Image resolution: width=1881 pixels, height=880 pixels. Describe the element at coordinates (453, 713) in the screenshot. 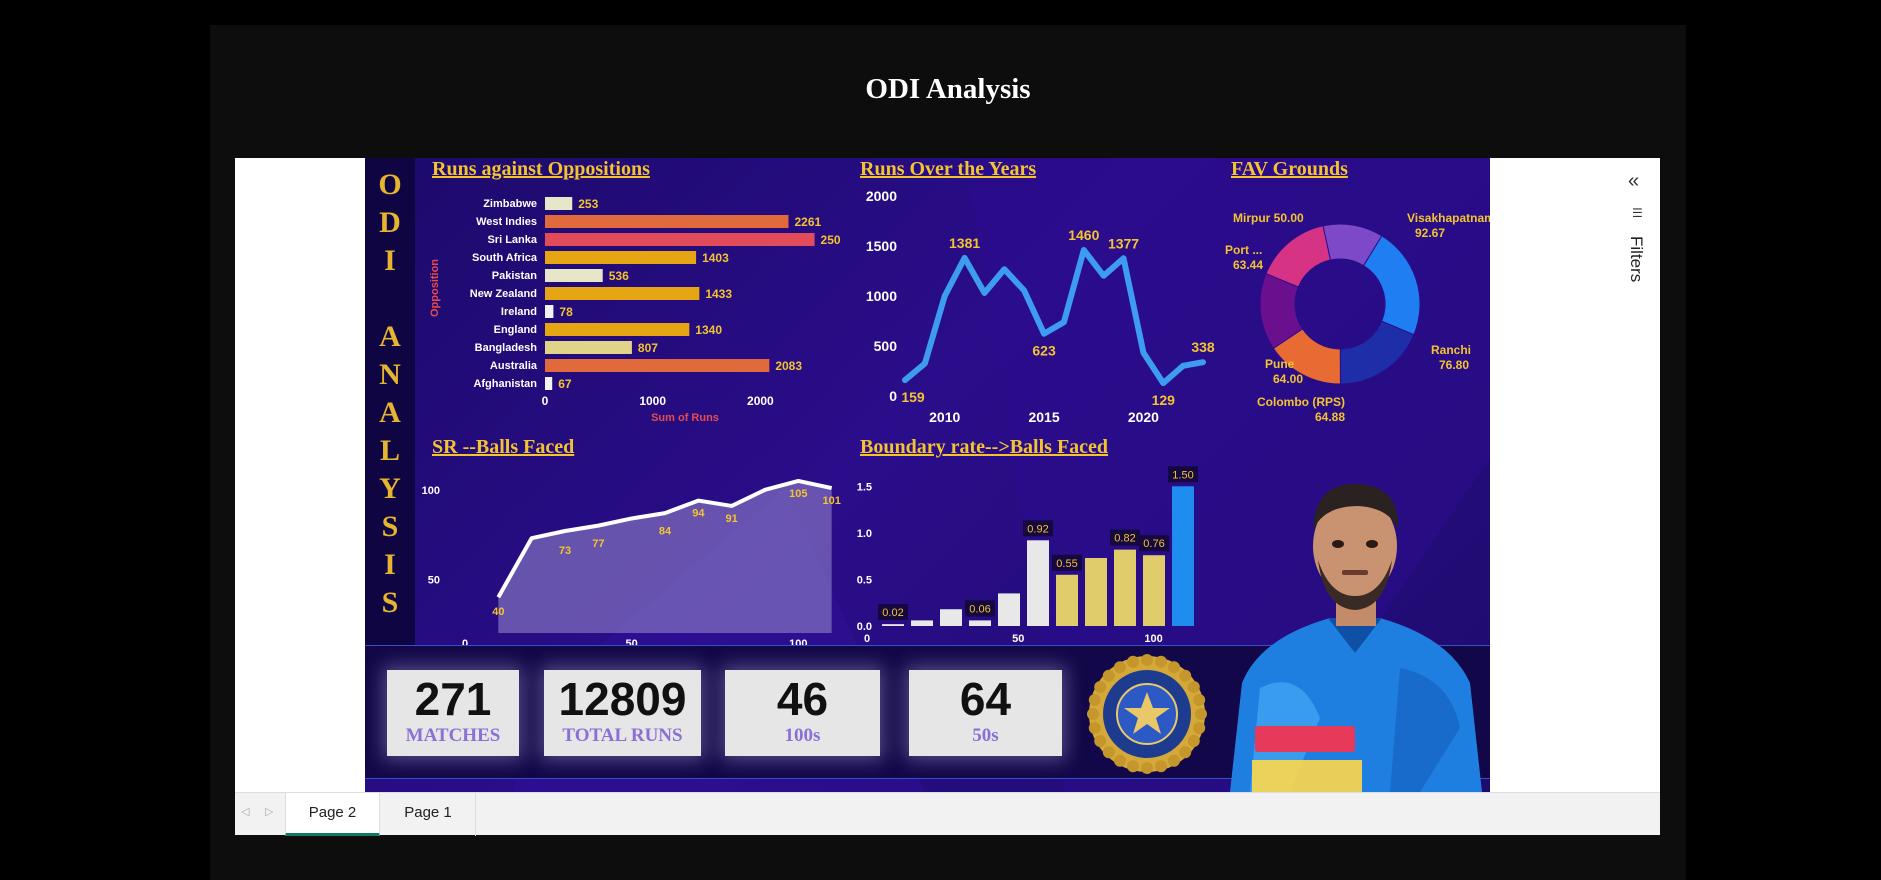

I see `kpi-card-matches: 271 MATCHES` at that location.